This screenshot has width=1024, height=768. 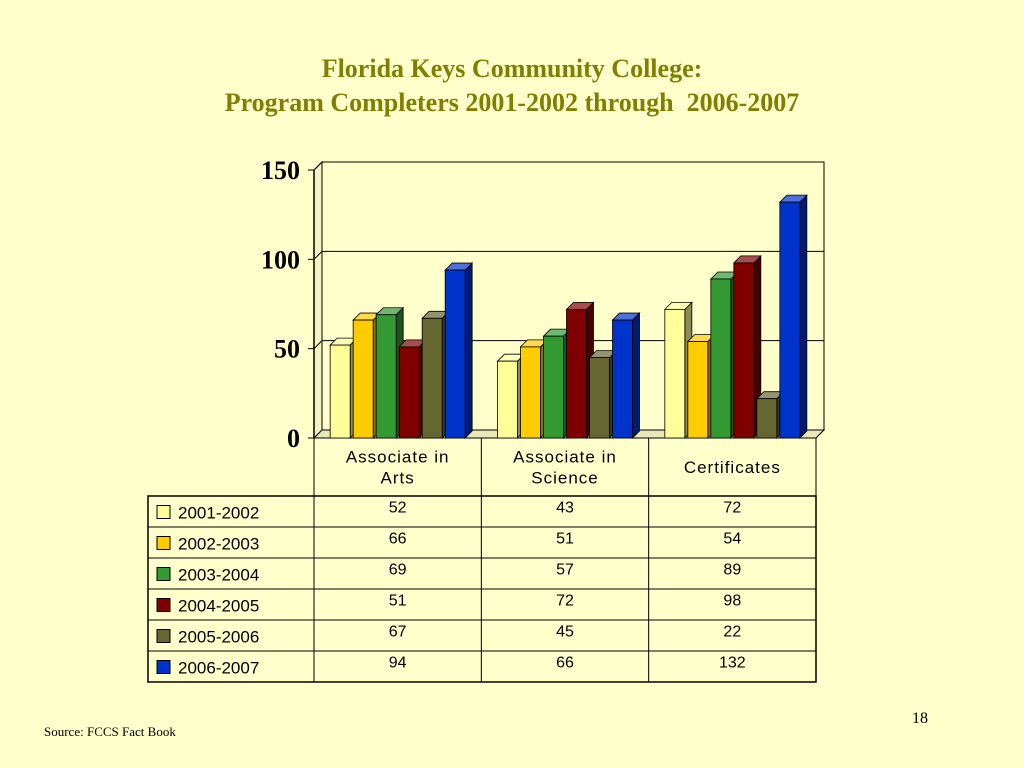 What do you see at coordinates (280, 170) in the screenshot?
I see `y-tick-label: 150` at bounding box center [280, 170].